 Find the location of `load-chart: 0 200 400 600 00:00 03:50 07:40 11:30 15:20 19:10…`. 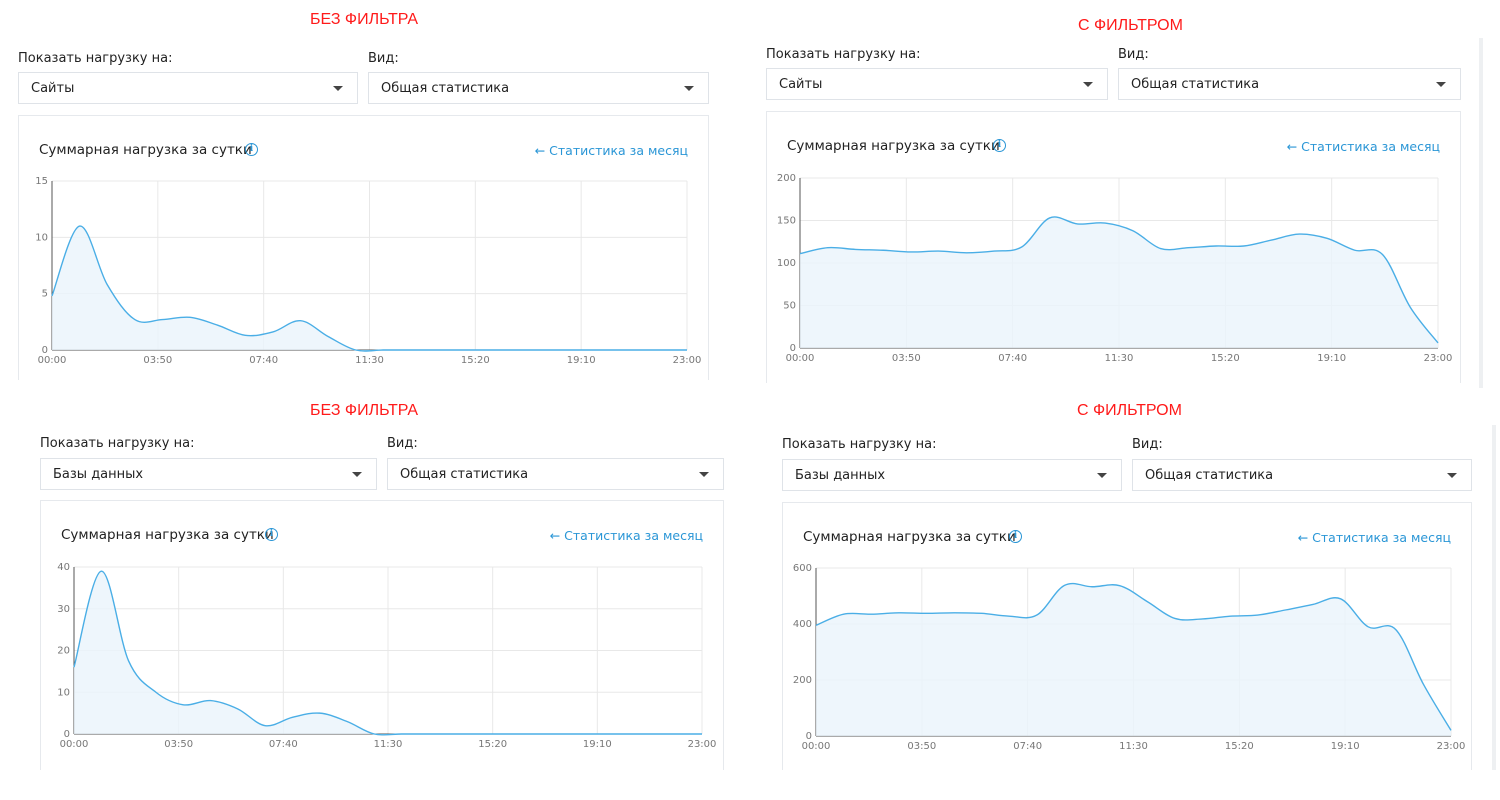

load-chart: 0 200 400 600 00:00 03:50 07:40 11:30 15:20 19:10… is located at coordinates (1129, 657).